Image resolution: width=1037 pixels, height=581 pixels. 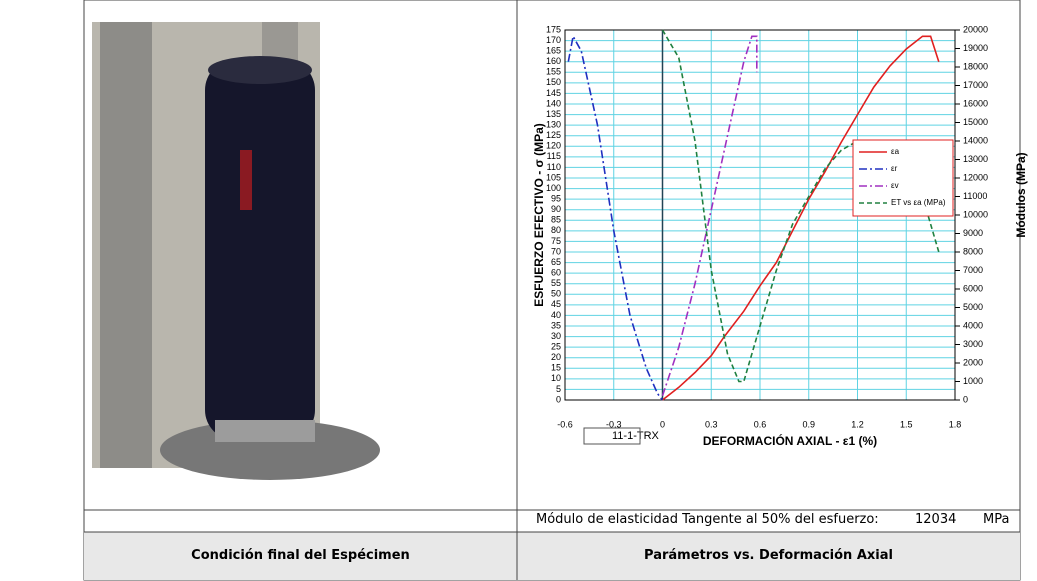 I want to click on y-tick-label: 110, so click(x=554, y=167).